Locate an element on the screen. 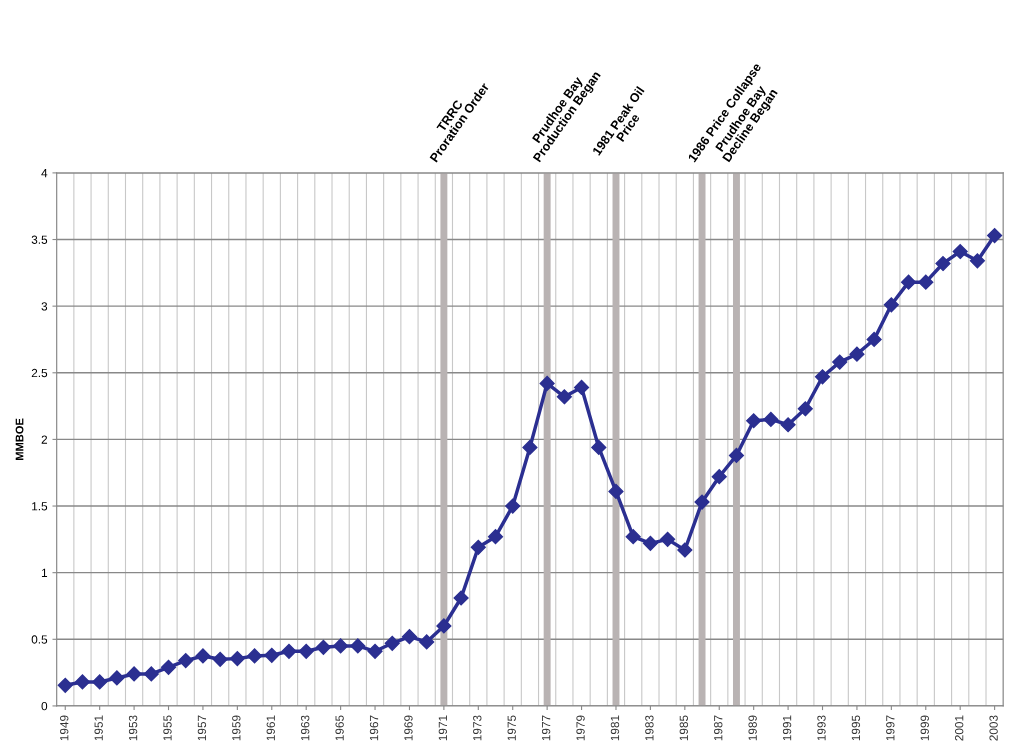 This screenshot has height=755, width=1030. x-tick-label: 1971 is located at coordinates (443, 728).